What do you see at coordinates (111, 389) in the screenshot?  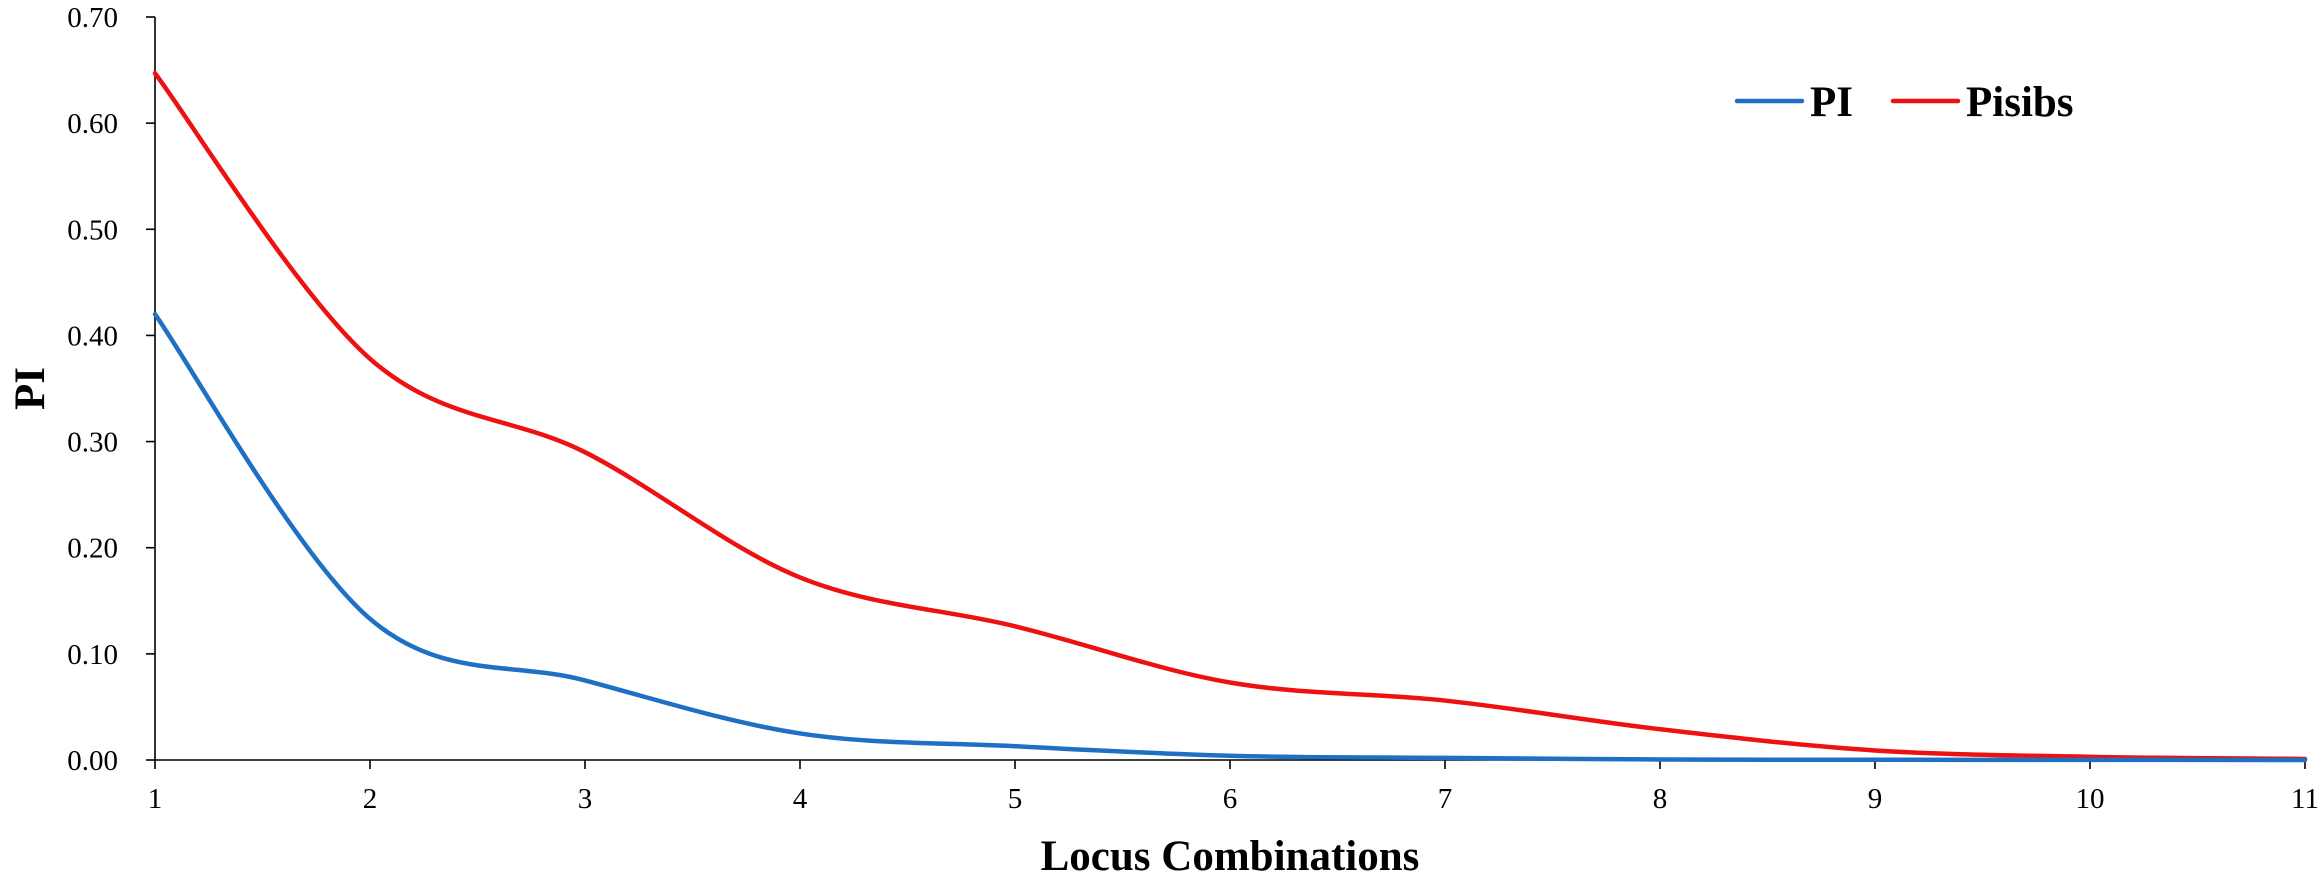 I see `y-axis-ticks: 0.00 0.10 0.20 0.30 0.40 0.50 0.60 0.70` at bounding box center [111, 389].